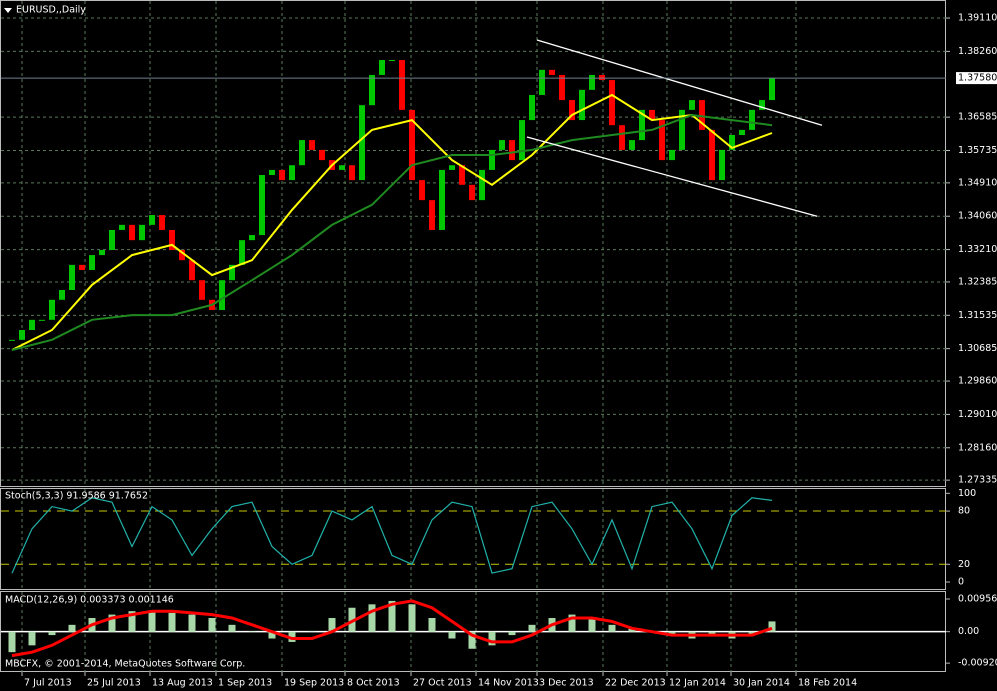  Describe the element at coordinates (245, 683) in the screenshot. I see `x-tick-label: 1 Sep 2013` at that location.